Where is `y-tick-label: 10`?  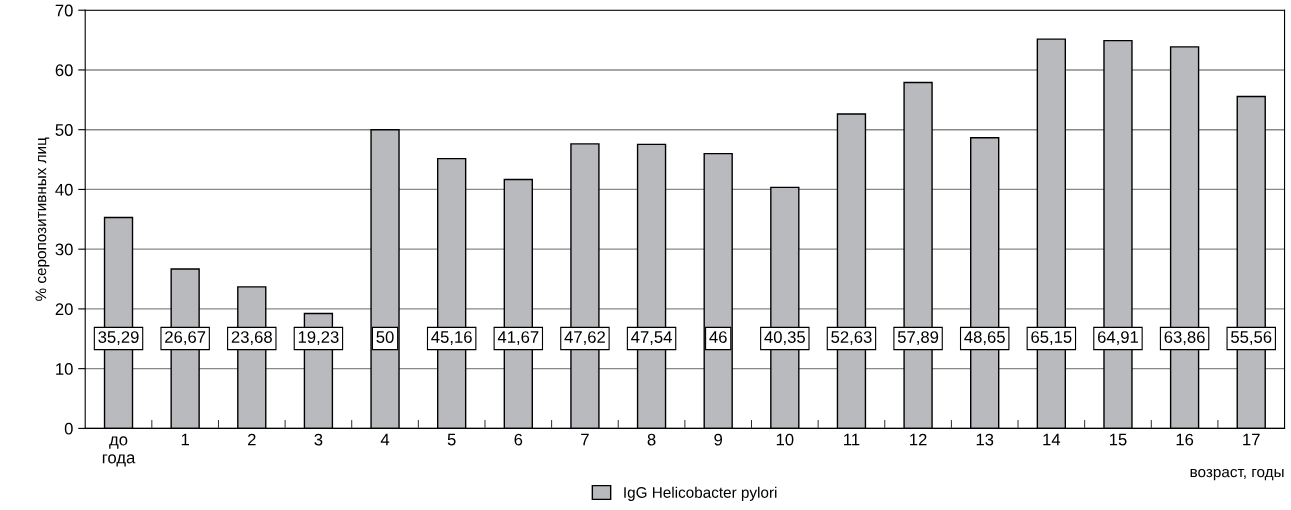 y-tick-label: 10 is located at coordinates (64, 369).